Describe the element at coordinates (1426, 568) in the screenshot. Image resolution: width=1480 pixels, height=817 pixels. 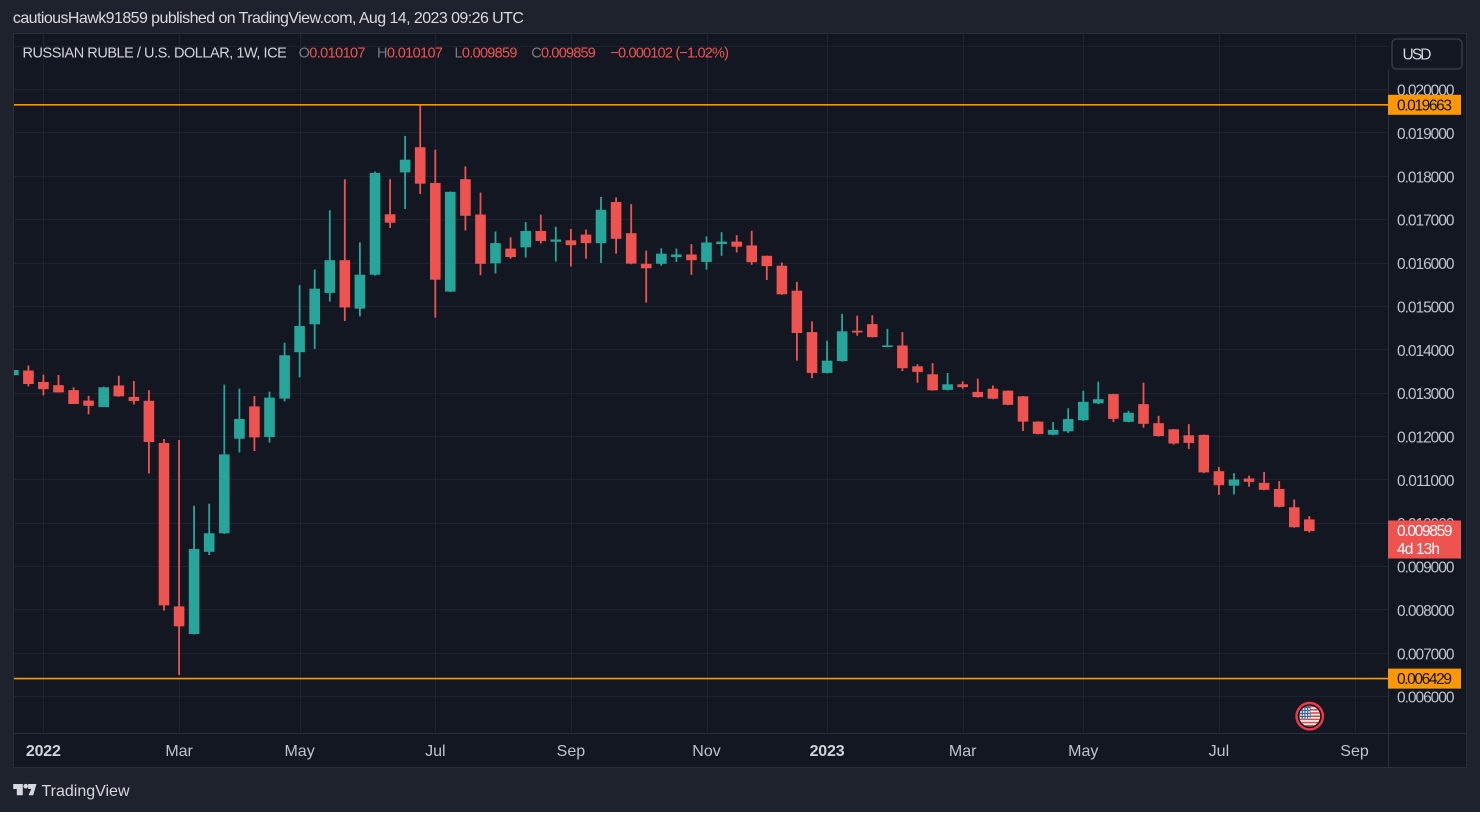
I see `svg-text: 0.009000` at that location.